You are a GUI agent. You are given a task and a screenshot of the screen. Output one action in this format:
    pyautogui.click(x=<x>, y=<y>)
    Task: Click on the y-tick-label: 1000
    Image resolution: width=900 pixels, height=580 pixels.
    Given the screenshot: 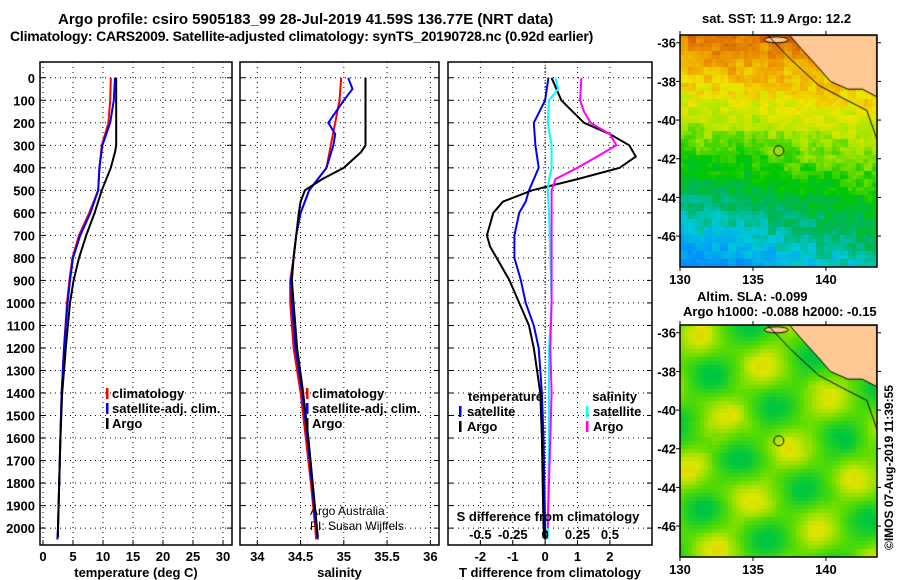 What is the action you would take?
    pyautogui.click(x=20, y=303)
    